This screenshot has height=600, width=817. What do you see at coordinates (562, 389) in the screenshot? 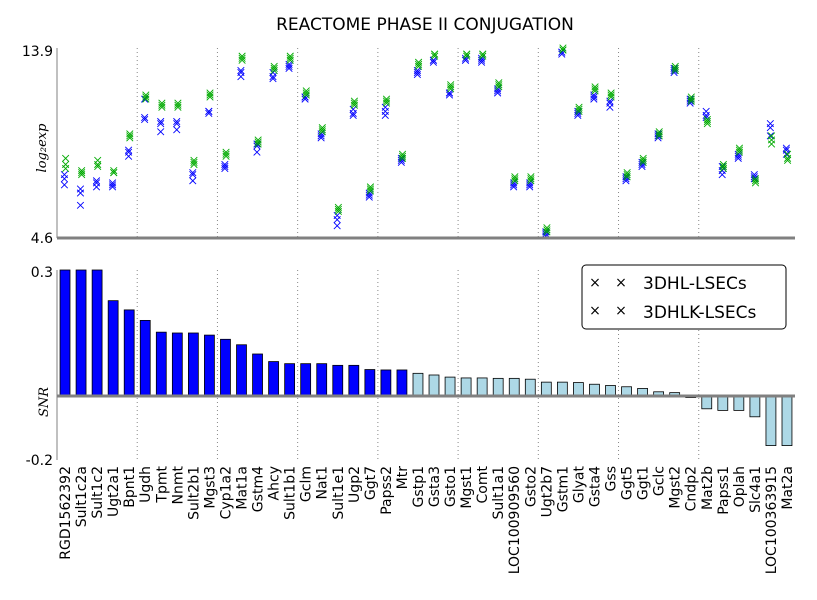
I see `snr-bar-Gstm1` at bounding box center [562, 389].